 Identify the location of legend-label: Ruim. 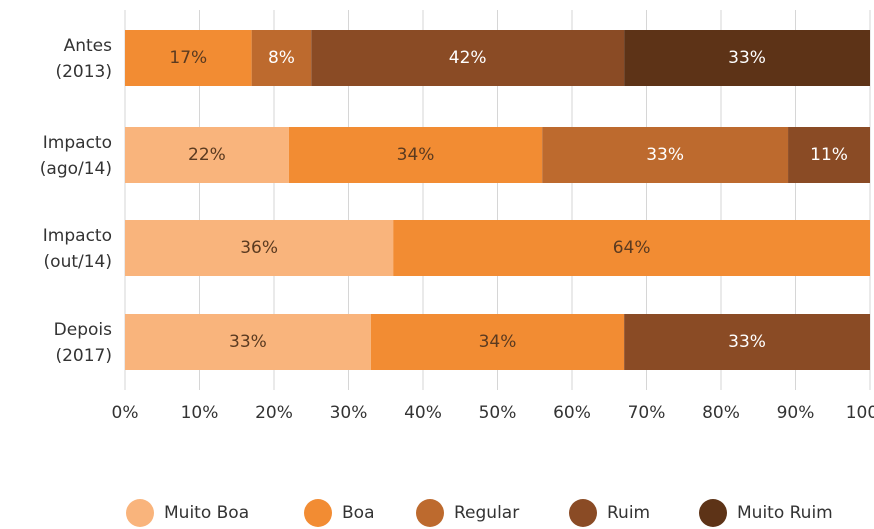
(628, 513).